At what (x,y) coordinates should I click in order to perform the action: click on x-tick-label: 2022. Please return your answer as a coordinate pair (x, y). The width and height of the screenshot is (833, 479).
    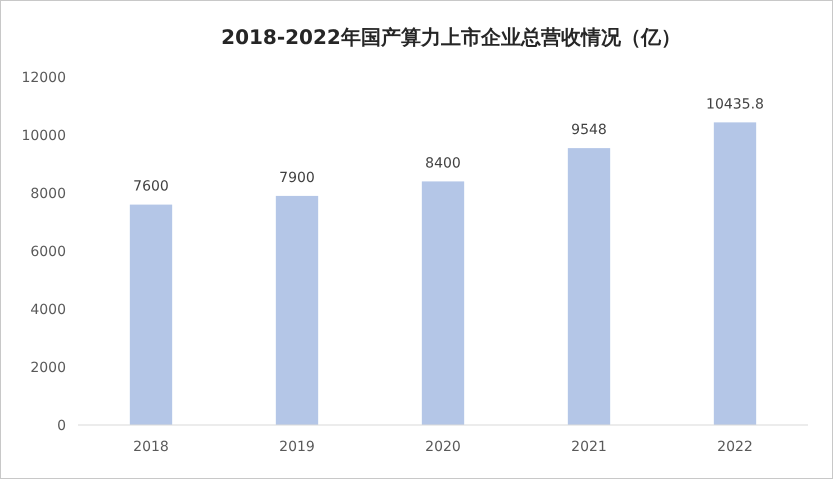
    Looking at the image, I should click on (735, 447).